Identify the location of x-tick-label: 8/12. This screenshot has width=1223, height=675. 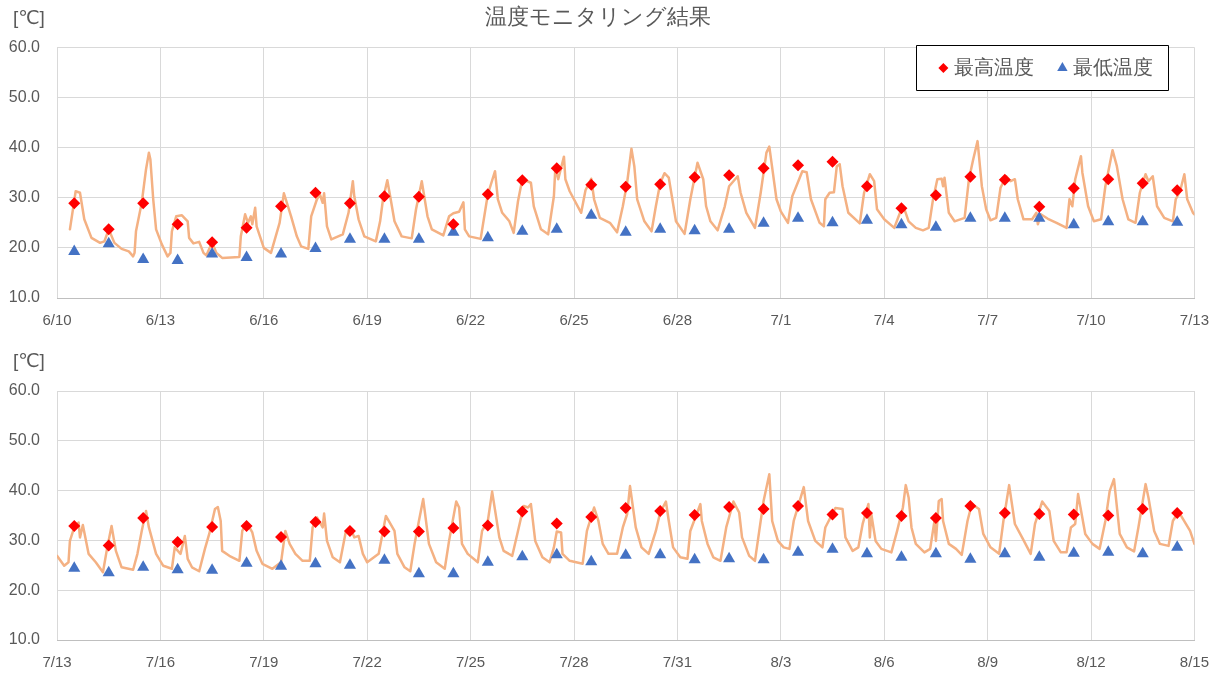
(1091, 662).